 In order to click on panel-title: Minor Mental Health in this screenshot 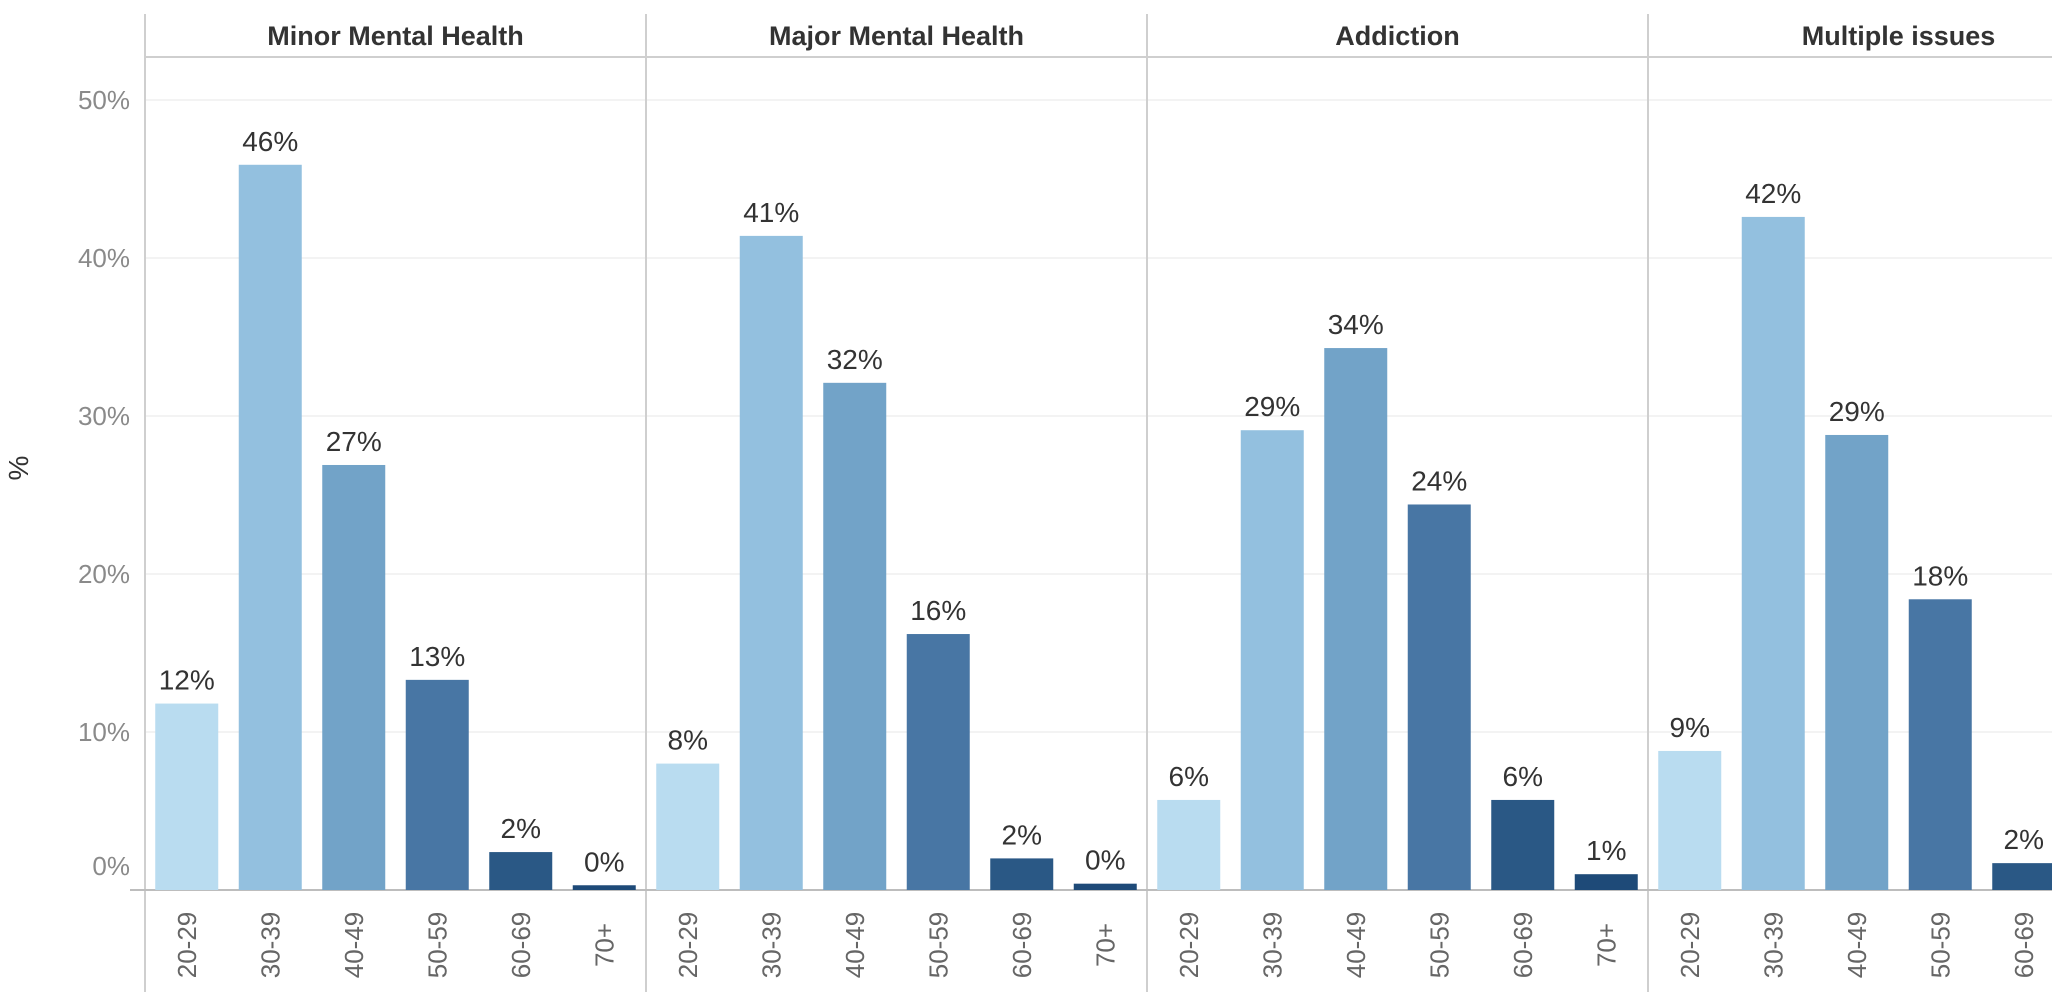, I will do `click(395, 36)`.